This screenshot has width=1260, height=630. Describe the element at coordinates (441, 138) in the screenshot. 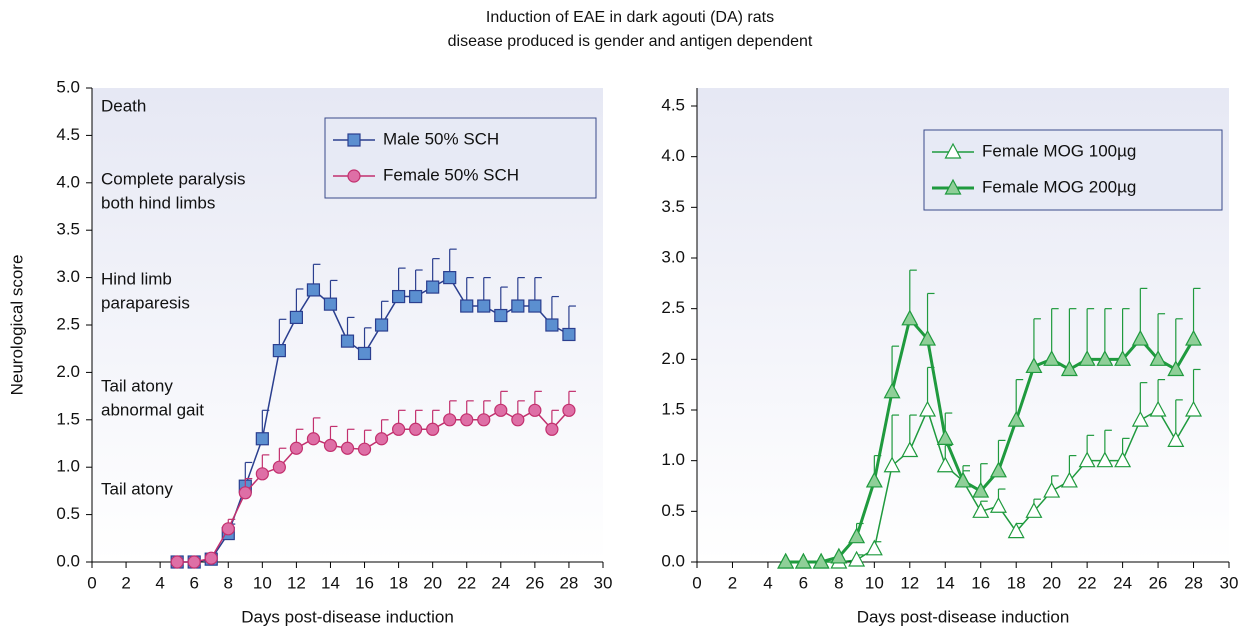

I see `legend-label: Male 50% SCH` at that location.